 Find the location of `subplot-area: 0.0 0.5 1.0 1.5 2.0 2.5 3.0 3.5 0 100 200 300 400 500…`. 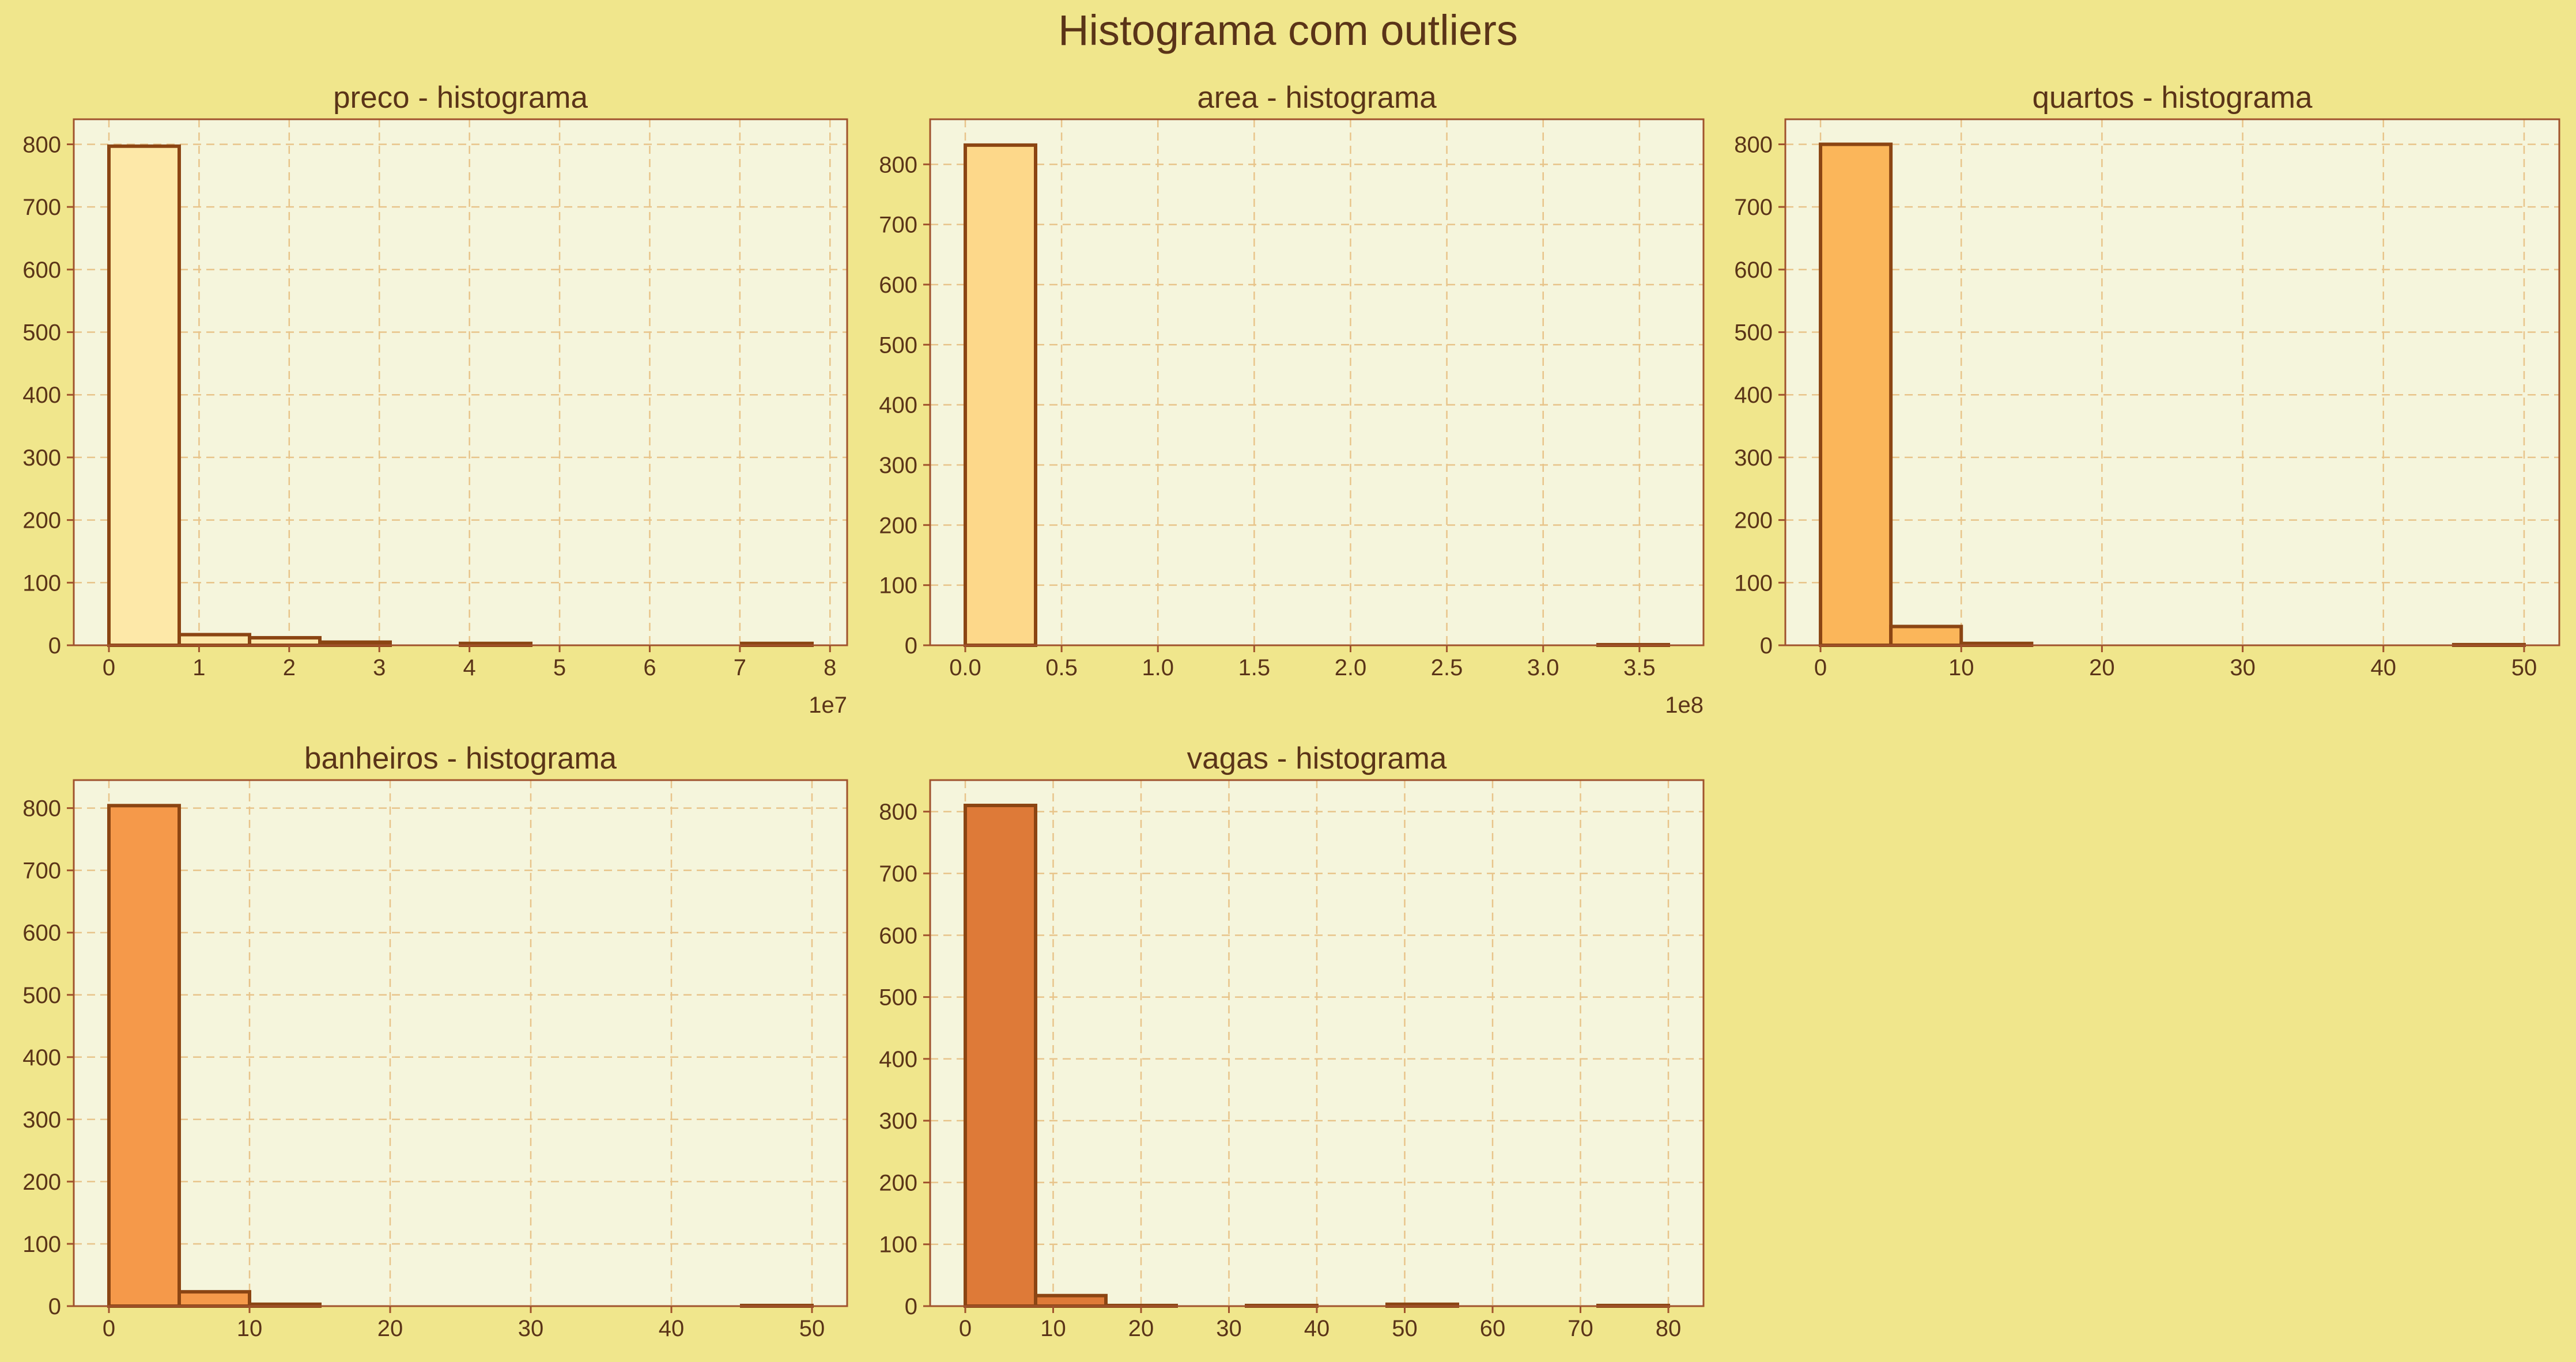

subplot-area: 0.0 0.5 1.0 1.5 2.0 2.5 3.0 3.5 0 100 200 300 400 500… is located at coordinates (1292, 399).